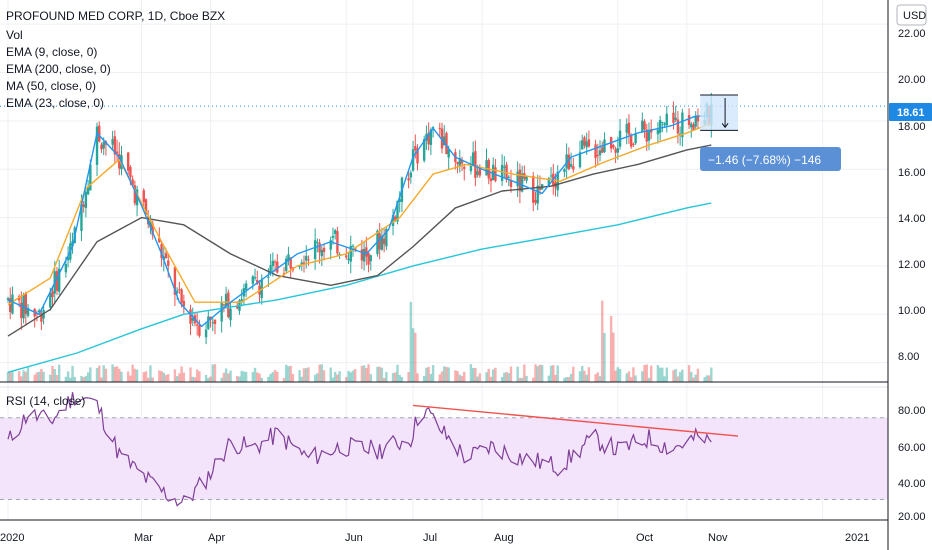  I want to click on indicator-legend: EMA (23, close, 0), so click(55, 103).